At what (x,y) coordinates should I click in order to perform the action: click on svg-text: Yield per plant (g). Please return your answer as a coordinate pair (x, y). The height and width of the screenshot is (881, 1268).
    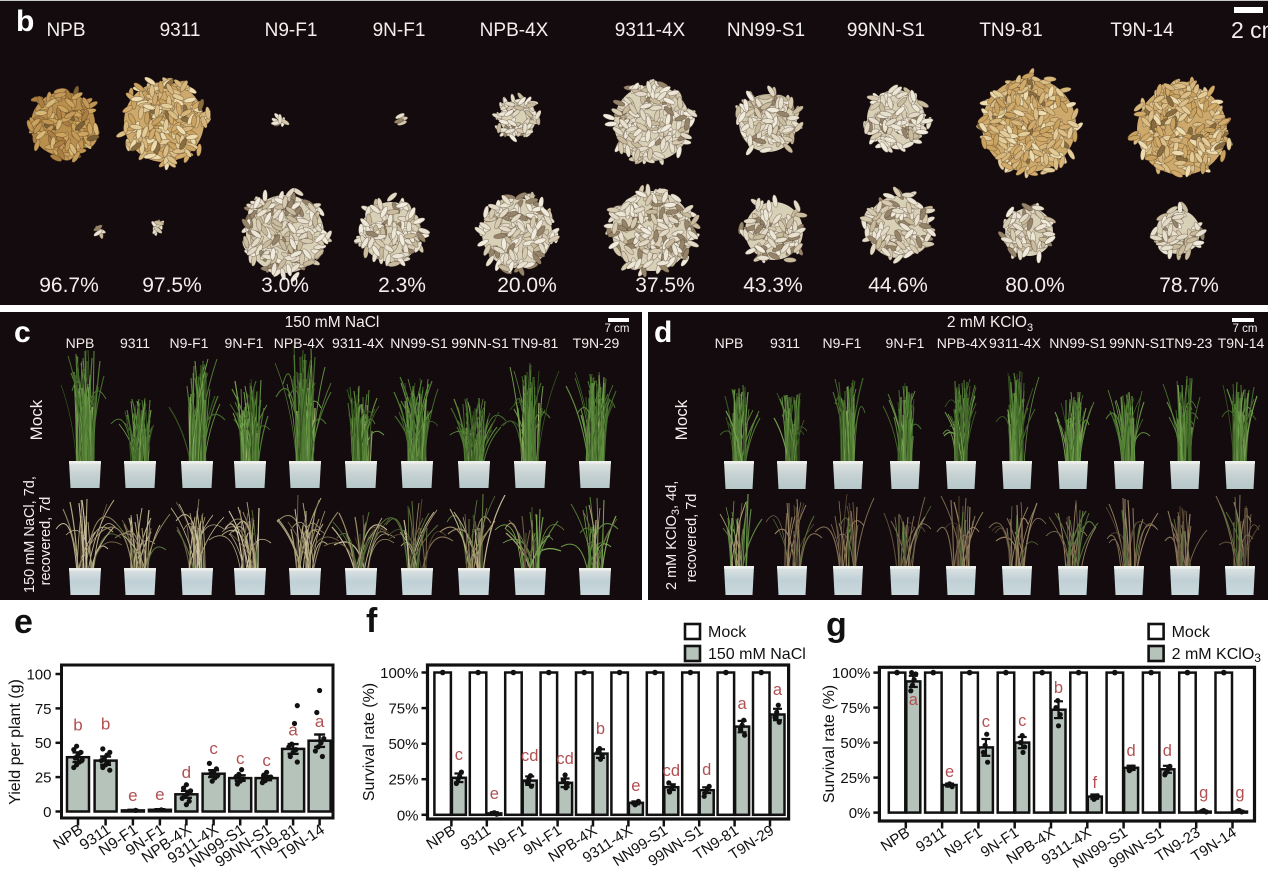
    Looking at the image, I should click on (15, 742).